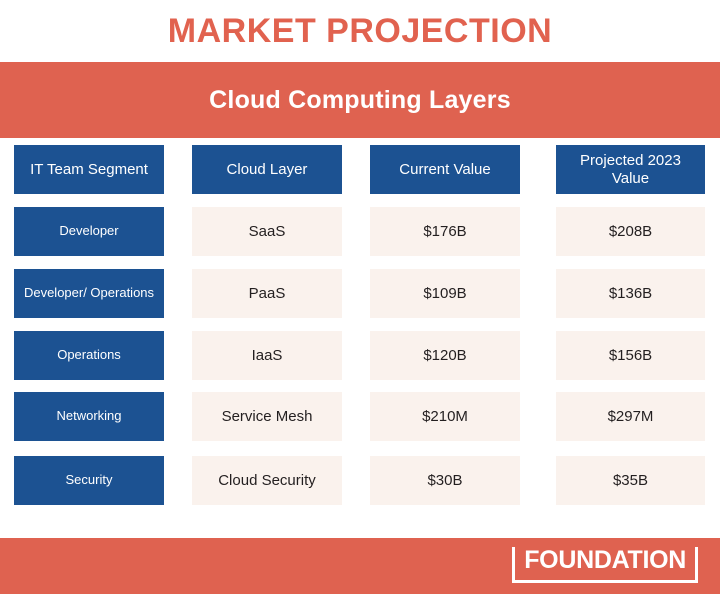 Image resolution: width=720 pixels, height=599 pixels. Describe the element at coordinates (445, 293) in the screenshot. I see `cell-current-value: $109B` at that location.